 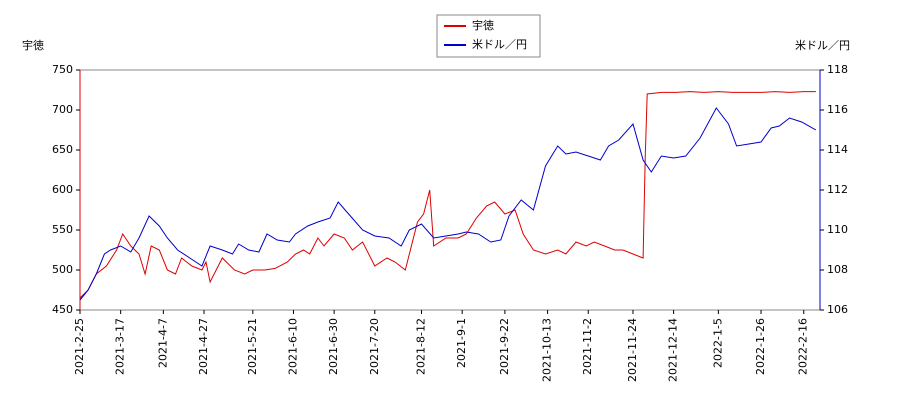 What do you see at coordinates (837, 109) in the screenshot?
I see `y2-tick-label: 116` at bounding box center [837, 109].